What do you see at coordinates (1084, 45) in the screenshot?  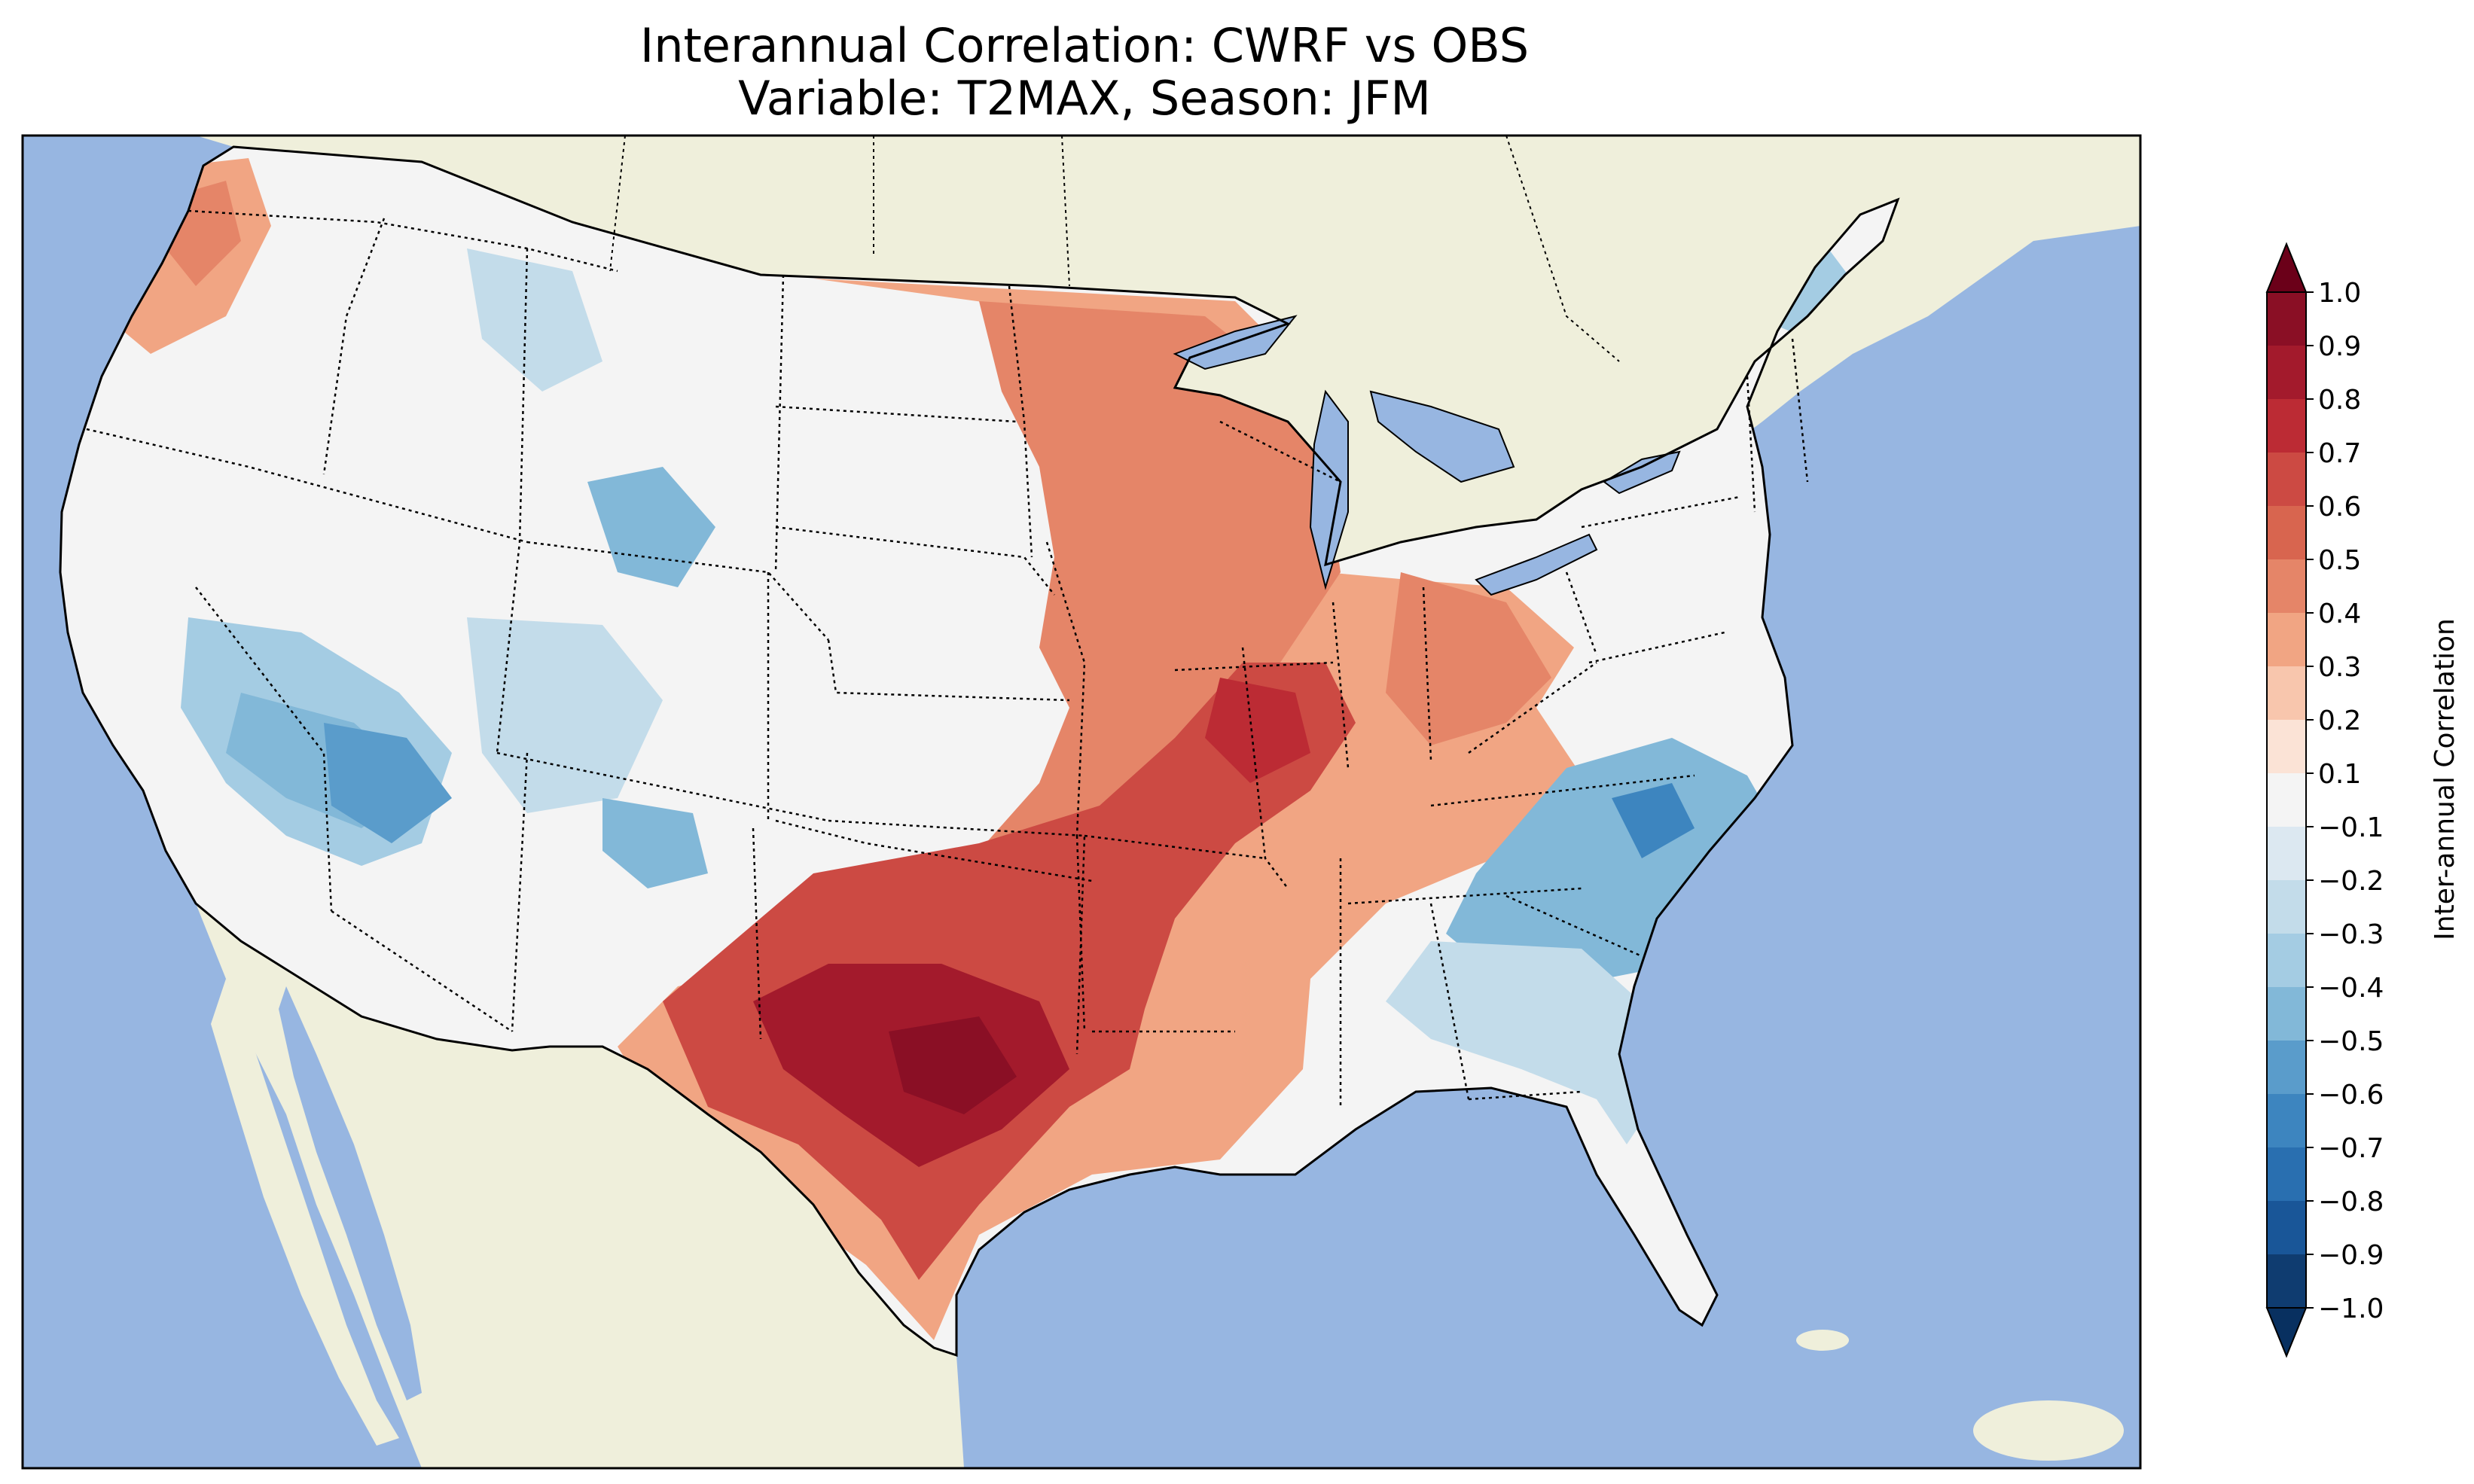 I see `chart-title-line-1: Interannual Correlation: CWRF vs OBS` at bounding box center [1084, 45].